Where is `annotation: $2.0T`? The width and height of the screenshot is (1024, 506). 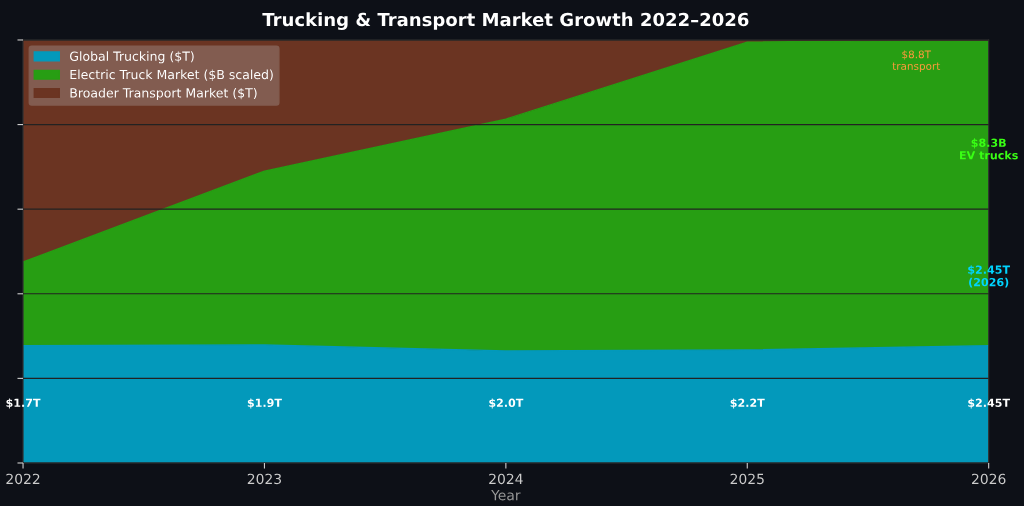 annotation: $2.0T is located at coordinates (506, 403).